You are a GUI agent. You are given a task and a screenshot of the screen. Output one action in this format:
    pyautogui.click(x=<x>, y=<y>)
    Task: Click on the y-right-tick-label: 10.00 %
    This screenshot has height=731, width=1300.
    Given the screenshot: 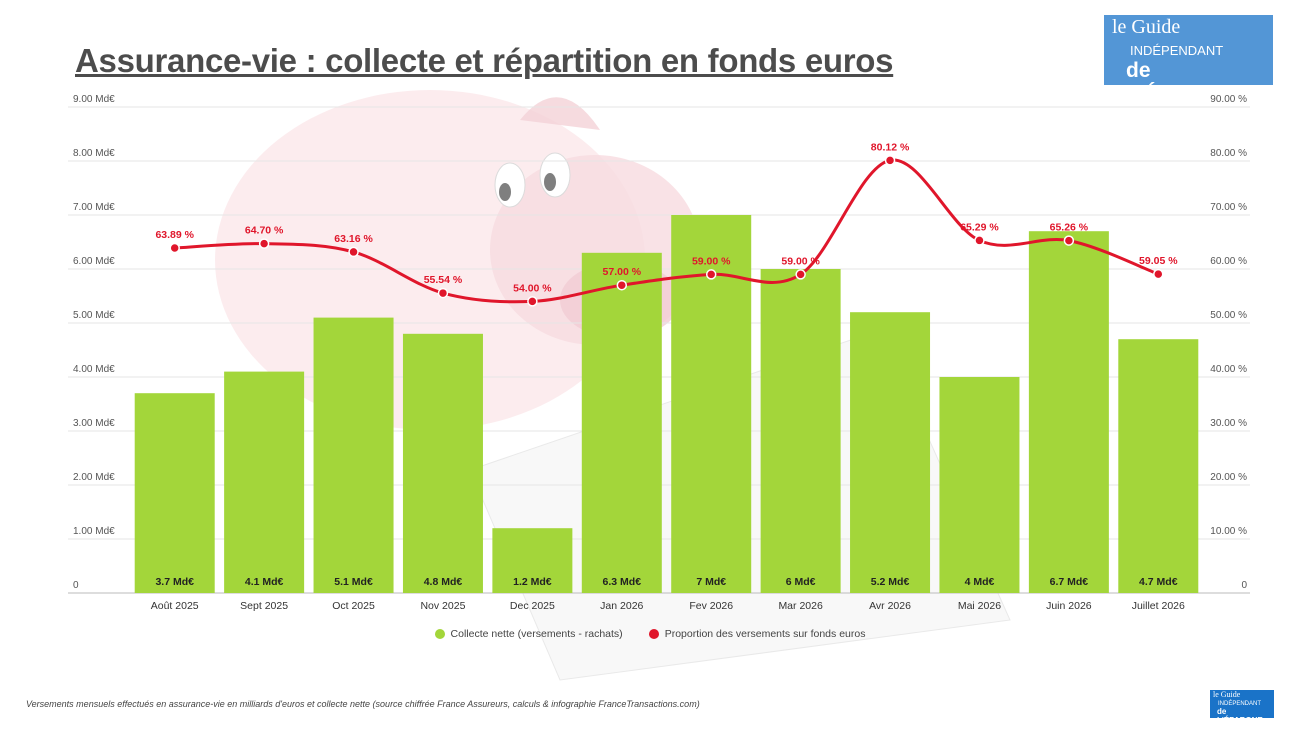 What is the action you would take?
    pyautogui.click(x=1228, y=531)
    